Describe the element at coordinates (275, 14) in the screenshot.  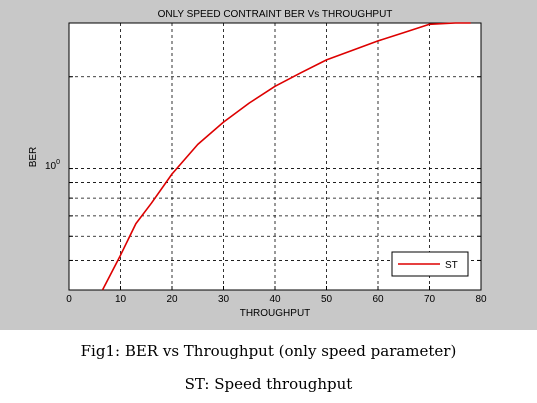
I see `chart-title: ONLY SPEED CONTRAINT BER Vs THROUGHPUT` at that location.